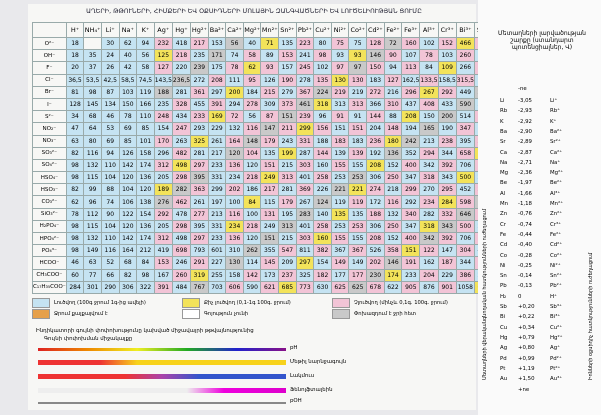 The image size is (601, 415). What do you see at coordinates (199, 68) in the screenshot?
I see `cell: 239` at bounding box center [199, 68].